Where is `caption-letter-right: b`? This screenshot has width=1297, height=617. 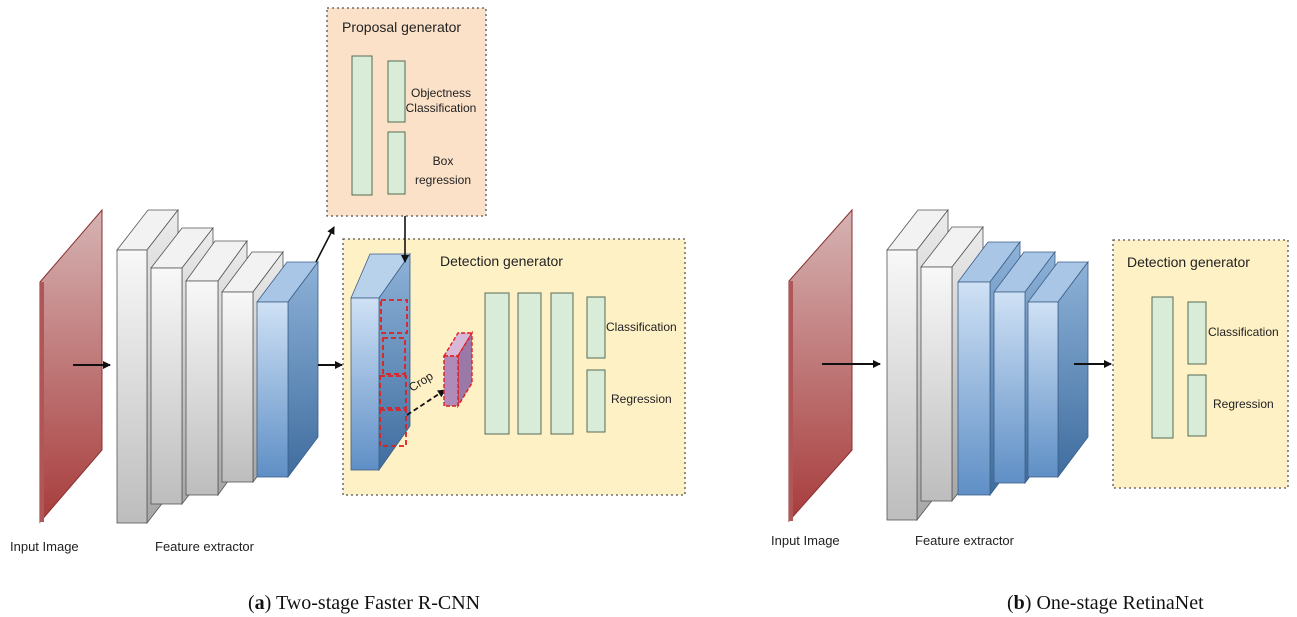
caption-letter-right: b is located at coordinates (1019, 603).